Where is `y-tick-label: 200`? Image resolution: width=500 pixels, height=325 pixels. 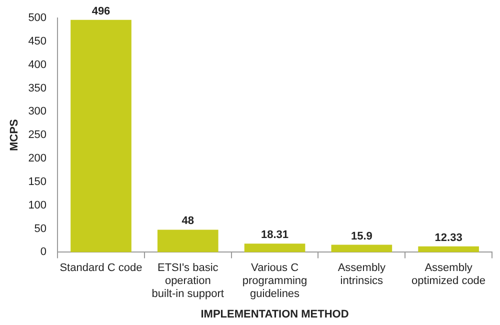 y-tick-label: 200 is located at coordinates (37, 158).